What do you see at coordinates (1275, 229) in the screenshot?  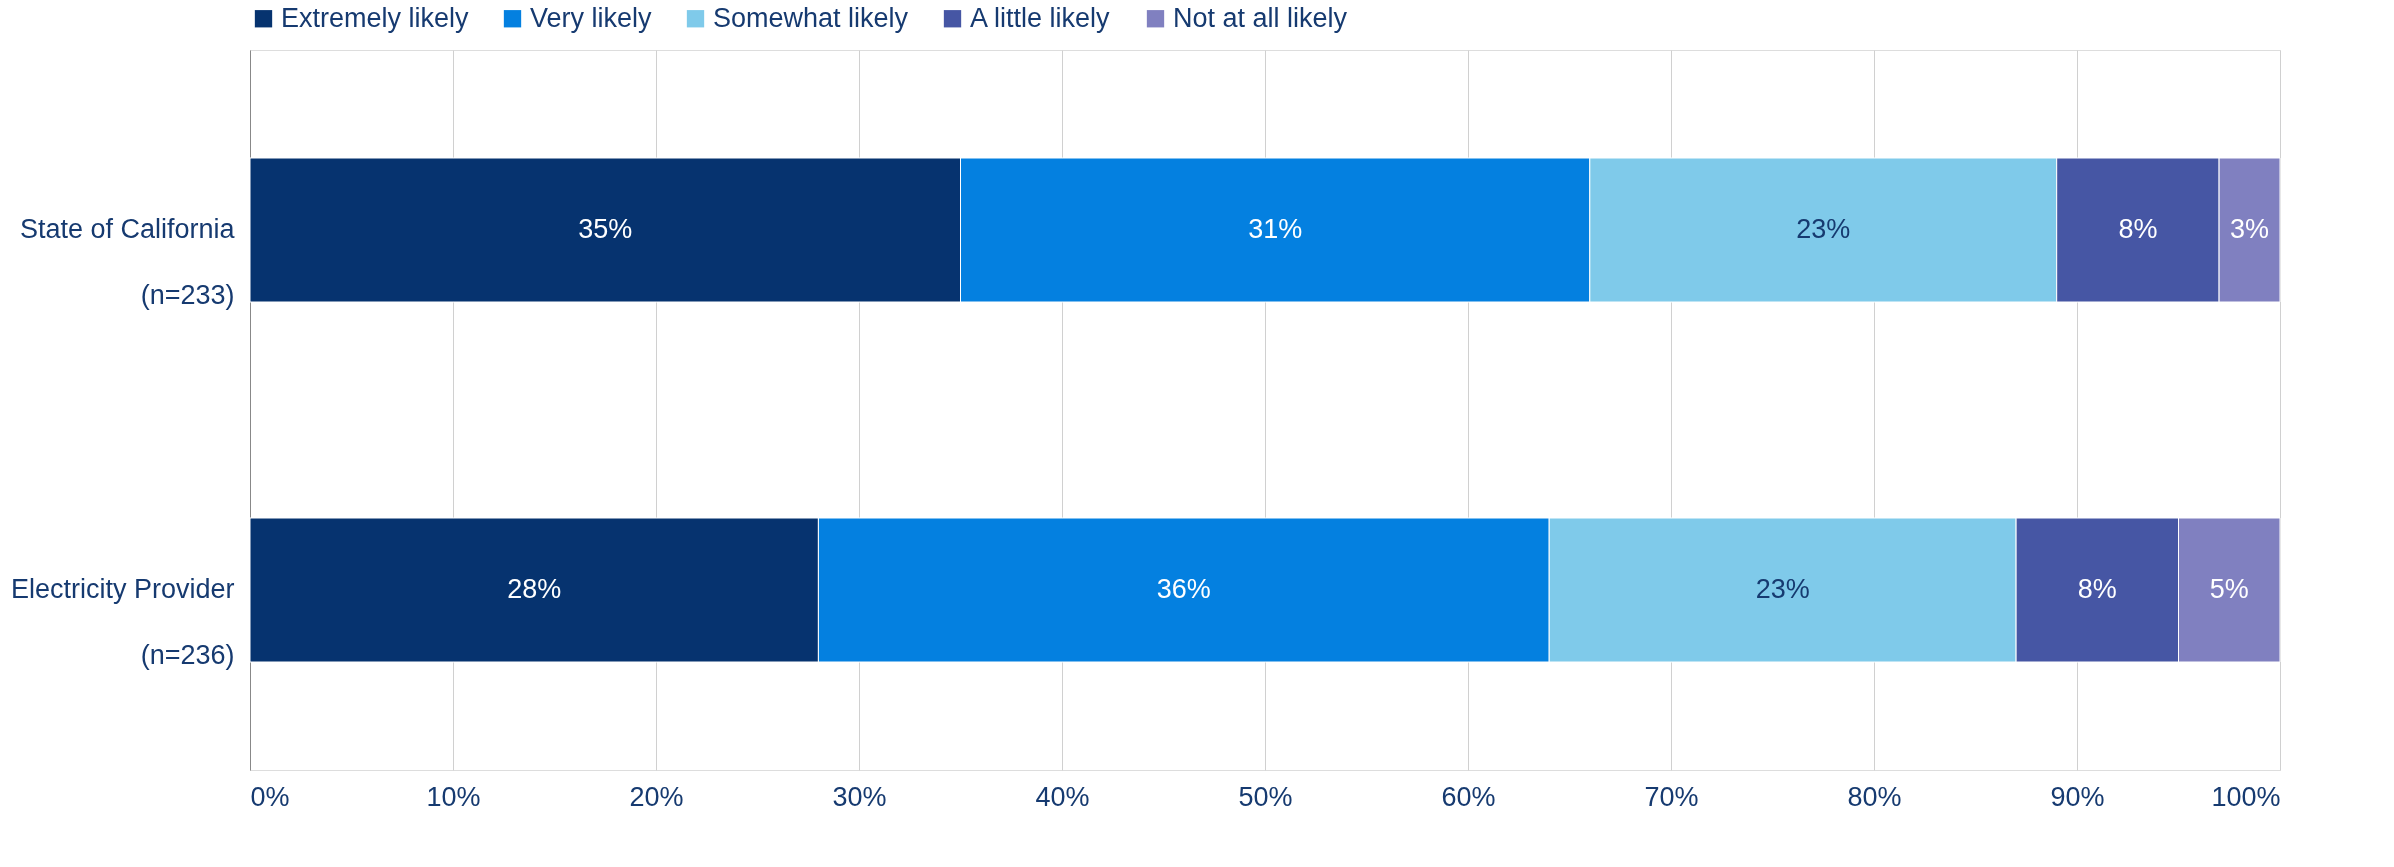 I see `data-label: 31%` at bounding box center [1275, 229].